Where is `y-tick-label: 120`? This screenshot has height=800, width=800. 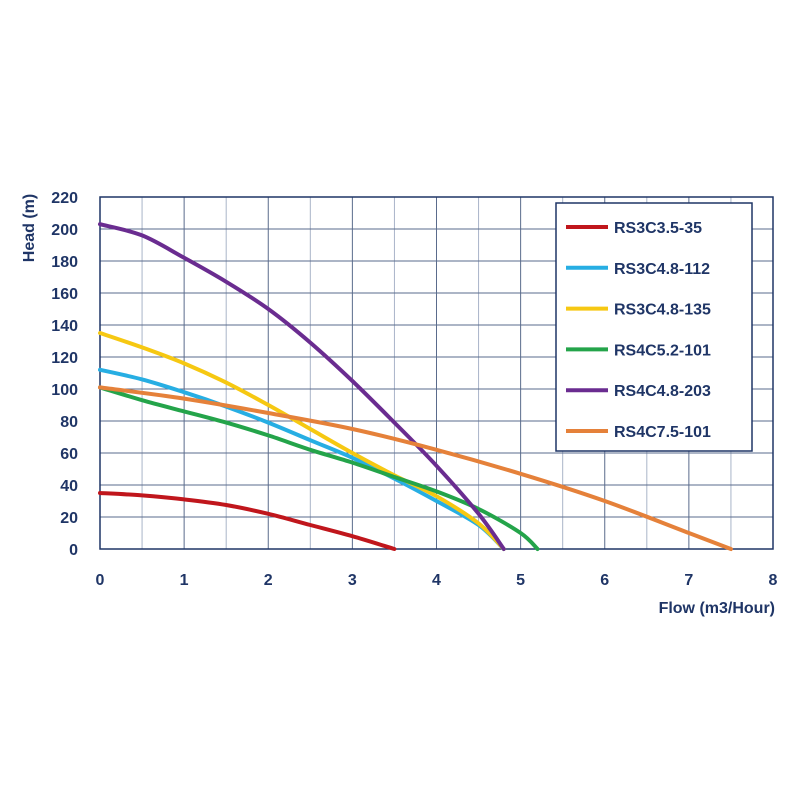
y-tick-label: 120 is located at coordinates (64, 358).